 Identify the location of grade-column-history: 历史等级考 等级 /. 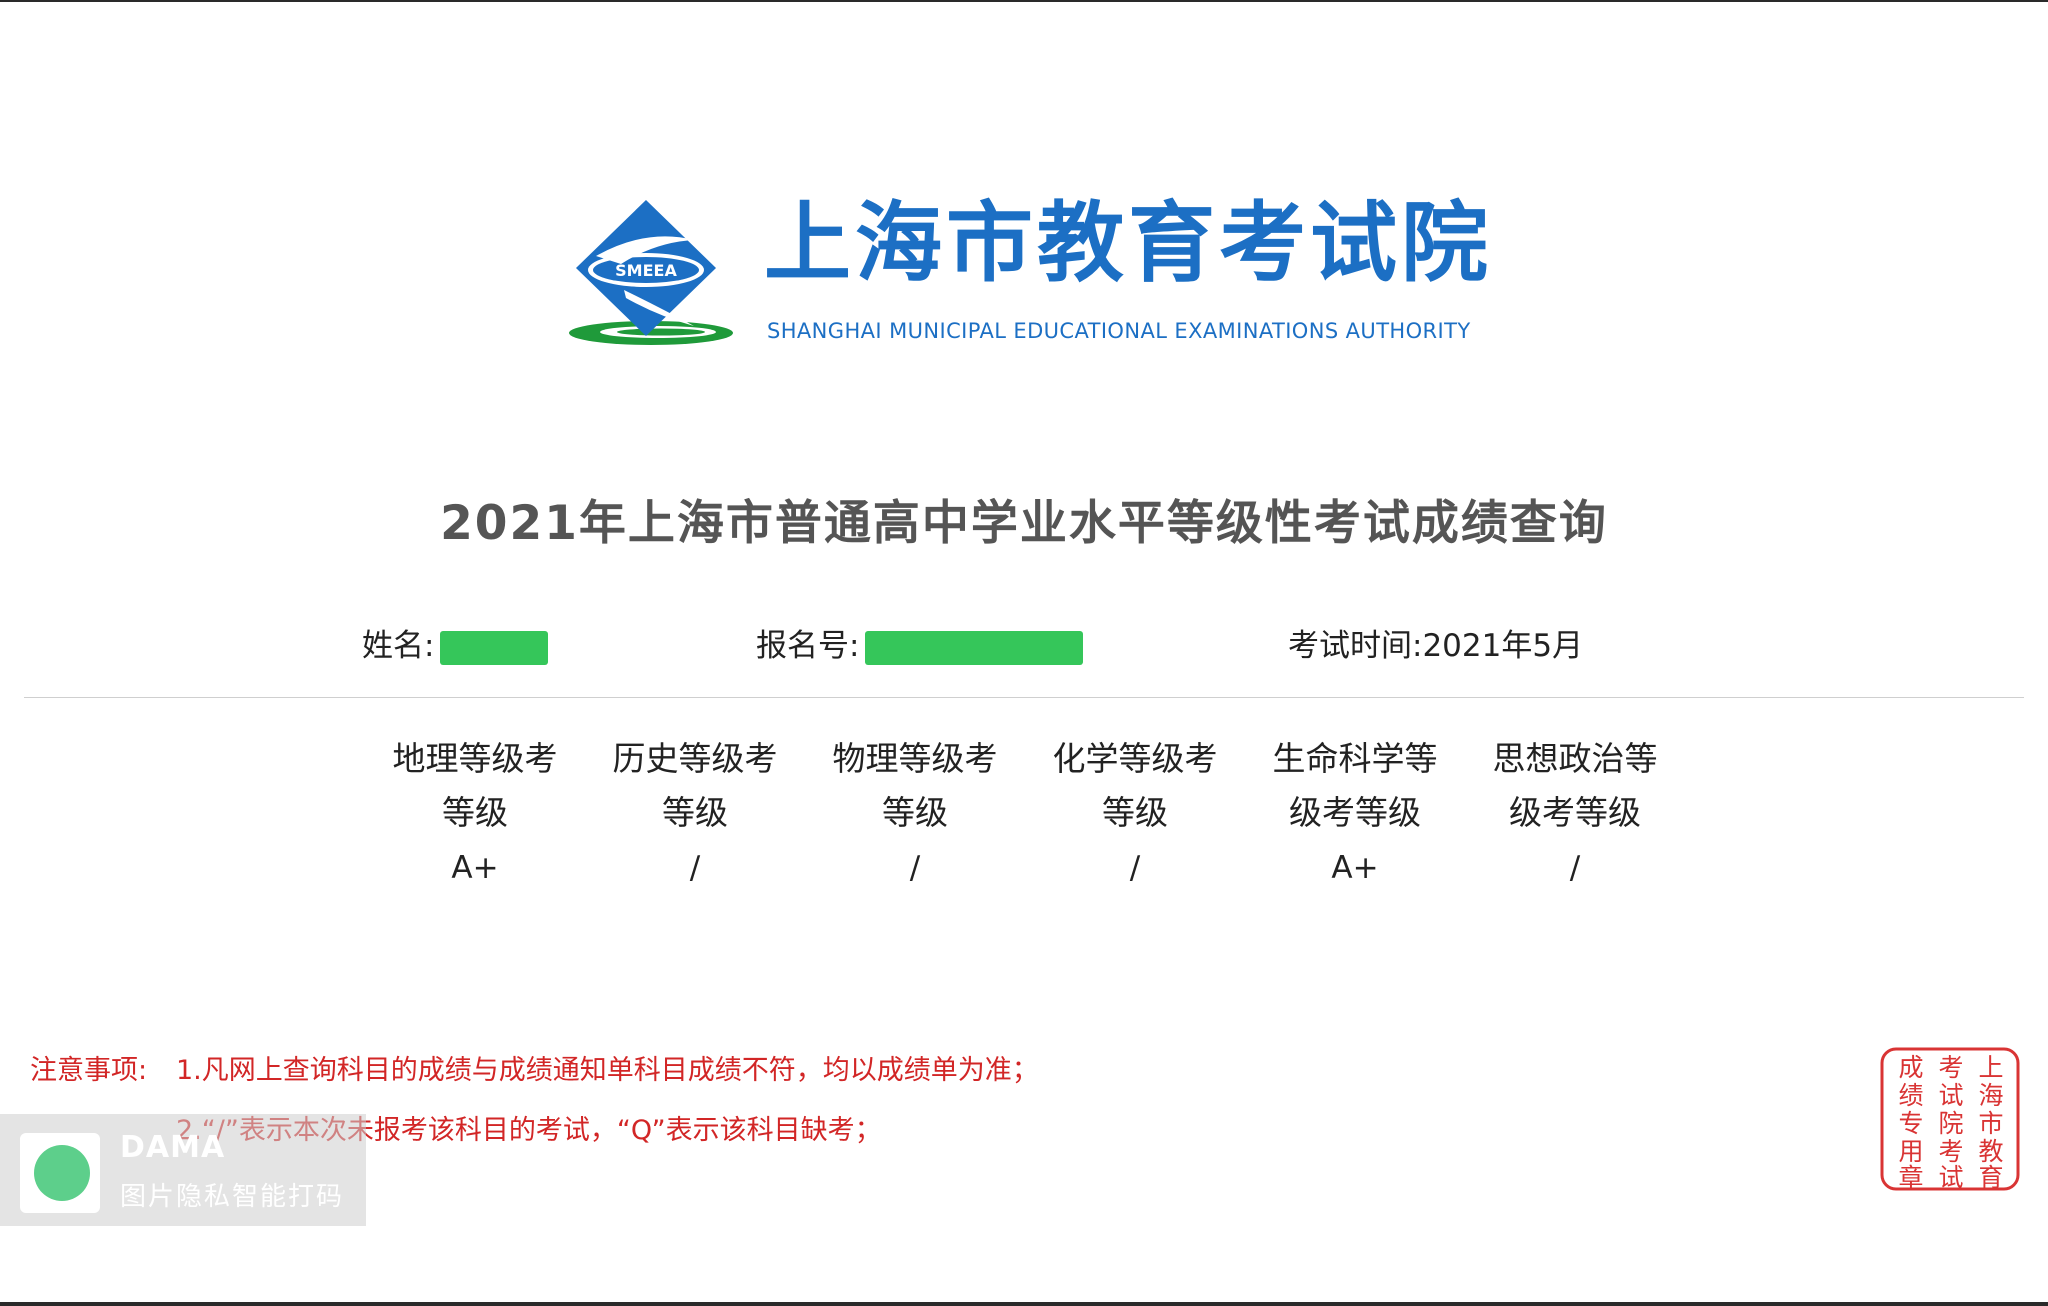
(695, 809).